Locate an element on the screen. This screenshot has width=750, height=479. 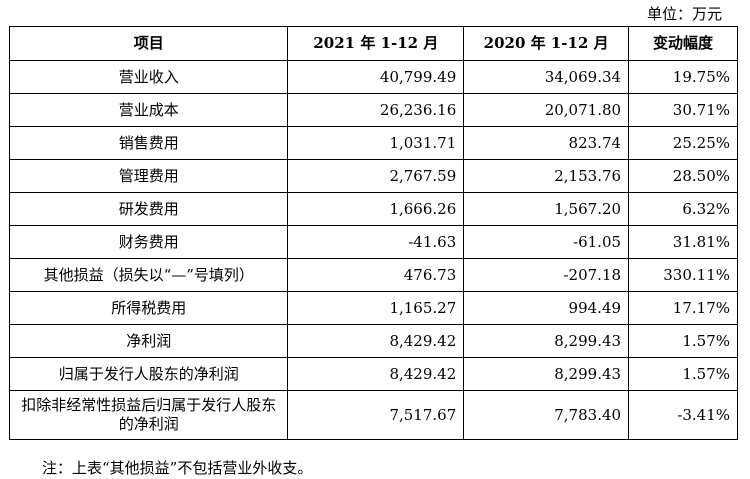
row-2020: 7,783.40 is located at coordinates (546, 415).